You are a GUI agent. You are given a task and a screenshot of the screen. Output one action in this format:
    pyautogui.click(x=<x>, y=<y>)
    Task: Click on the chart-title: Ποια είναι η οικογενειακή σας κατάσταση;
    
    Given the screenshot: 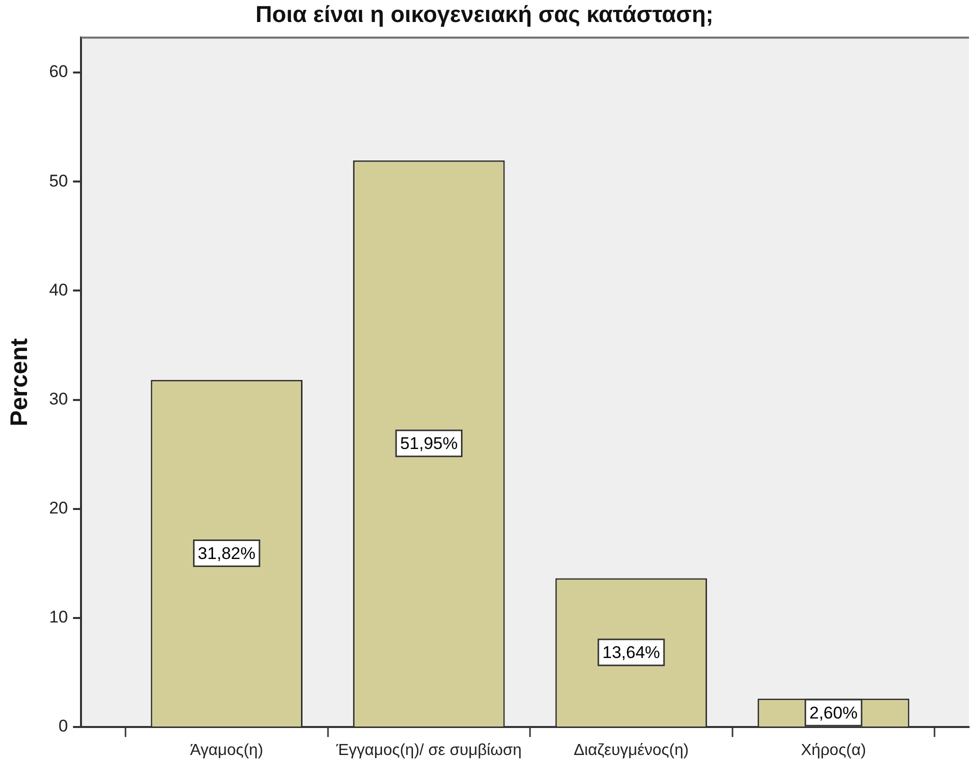 What is the action you would take?
    pyautogui.click(x=485, y=14)
    